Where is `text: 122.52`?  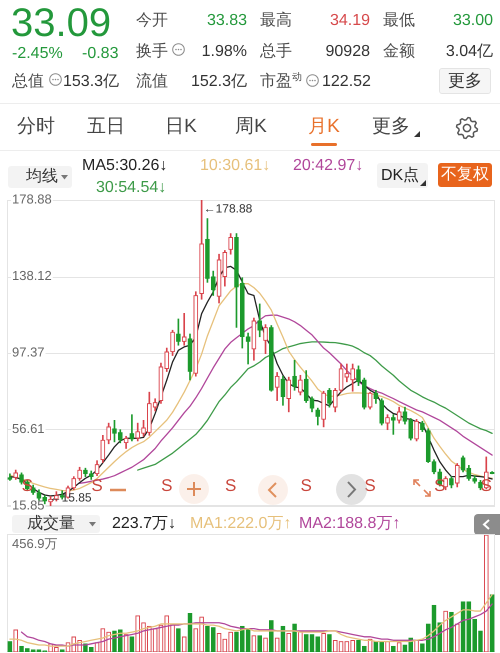
text: 122.52 is located at coordinates (346, 82).